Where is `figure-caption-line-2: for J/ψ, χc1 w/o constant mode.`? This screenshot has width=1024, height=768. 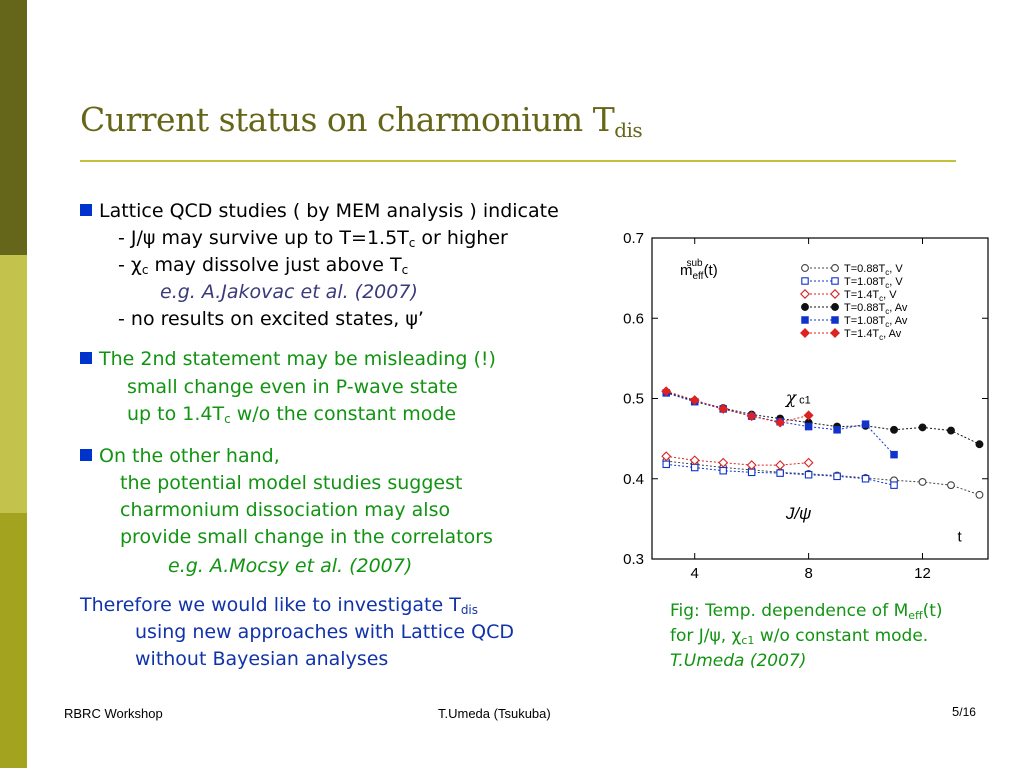
figure-caption-line-2: for J/ψ, χc1 w/o constant mode. is located at coordinates (799, 636).